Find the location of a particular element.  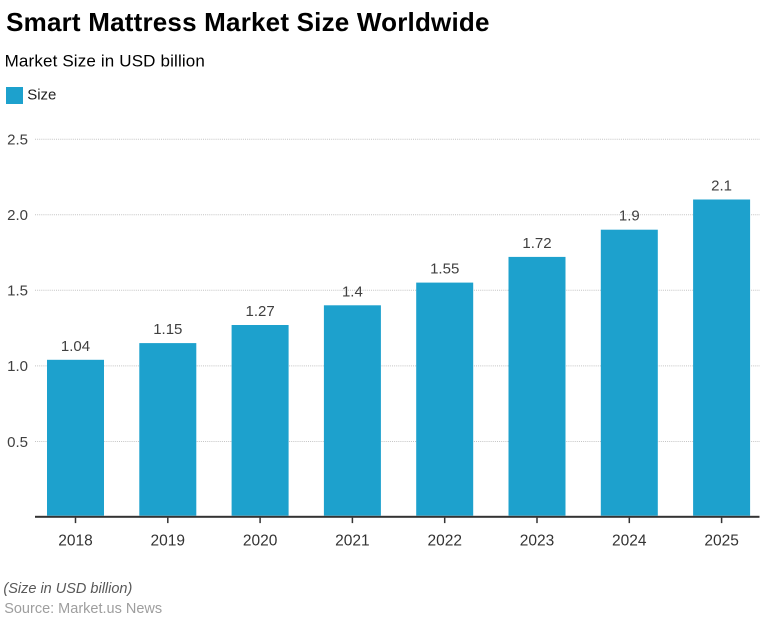

svg-text: 2018 is located at coordinates (75, 540).